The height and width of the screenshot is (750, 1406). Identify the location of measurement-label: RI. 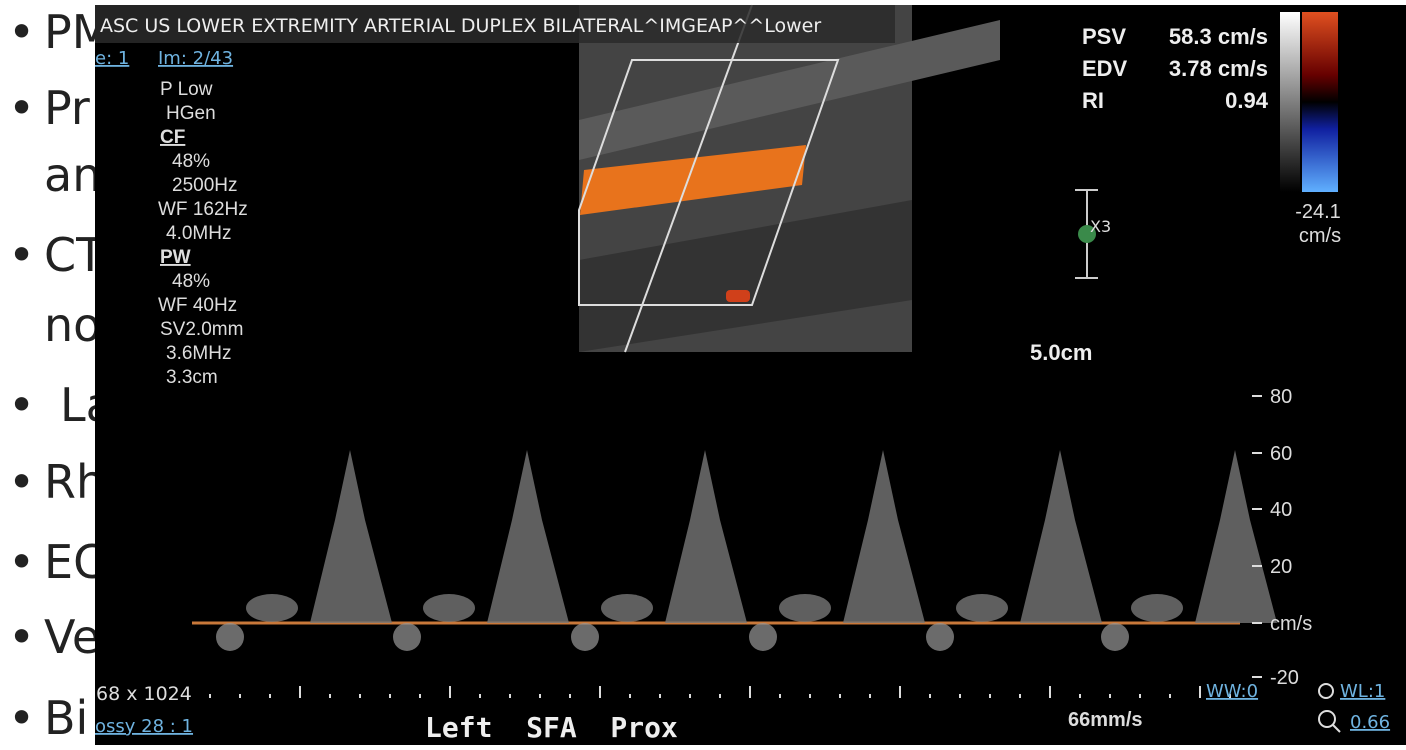
(1093, 100).